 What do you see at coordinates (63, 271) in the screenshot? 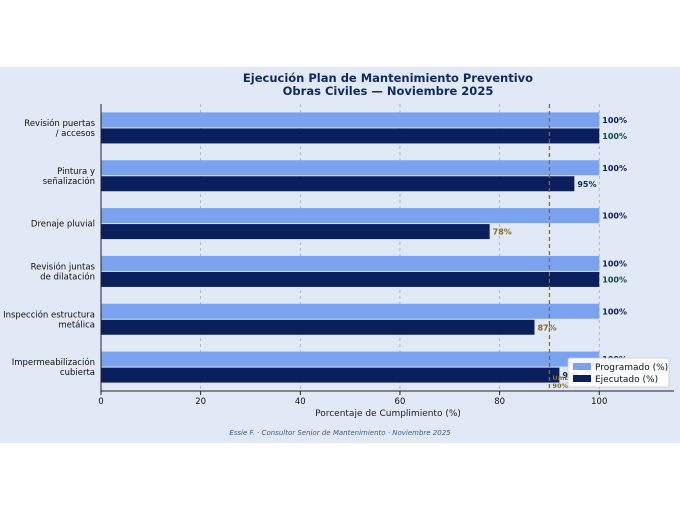
I see `category-label: Revisión juntas de dilatación` at bounding box center [63, 271].